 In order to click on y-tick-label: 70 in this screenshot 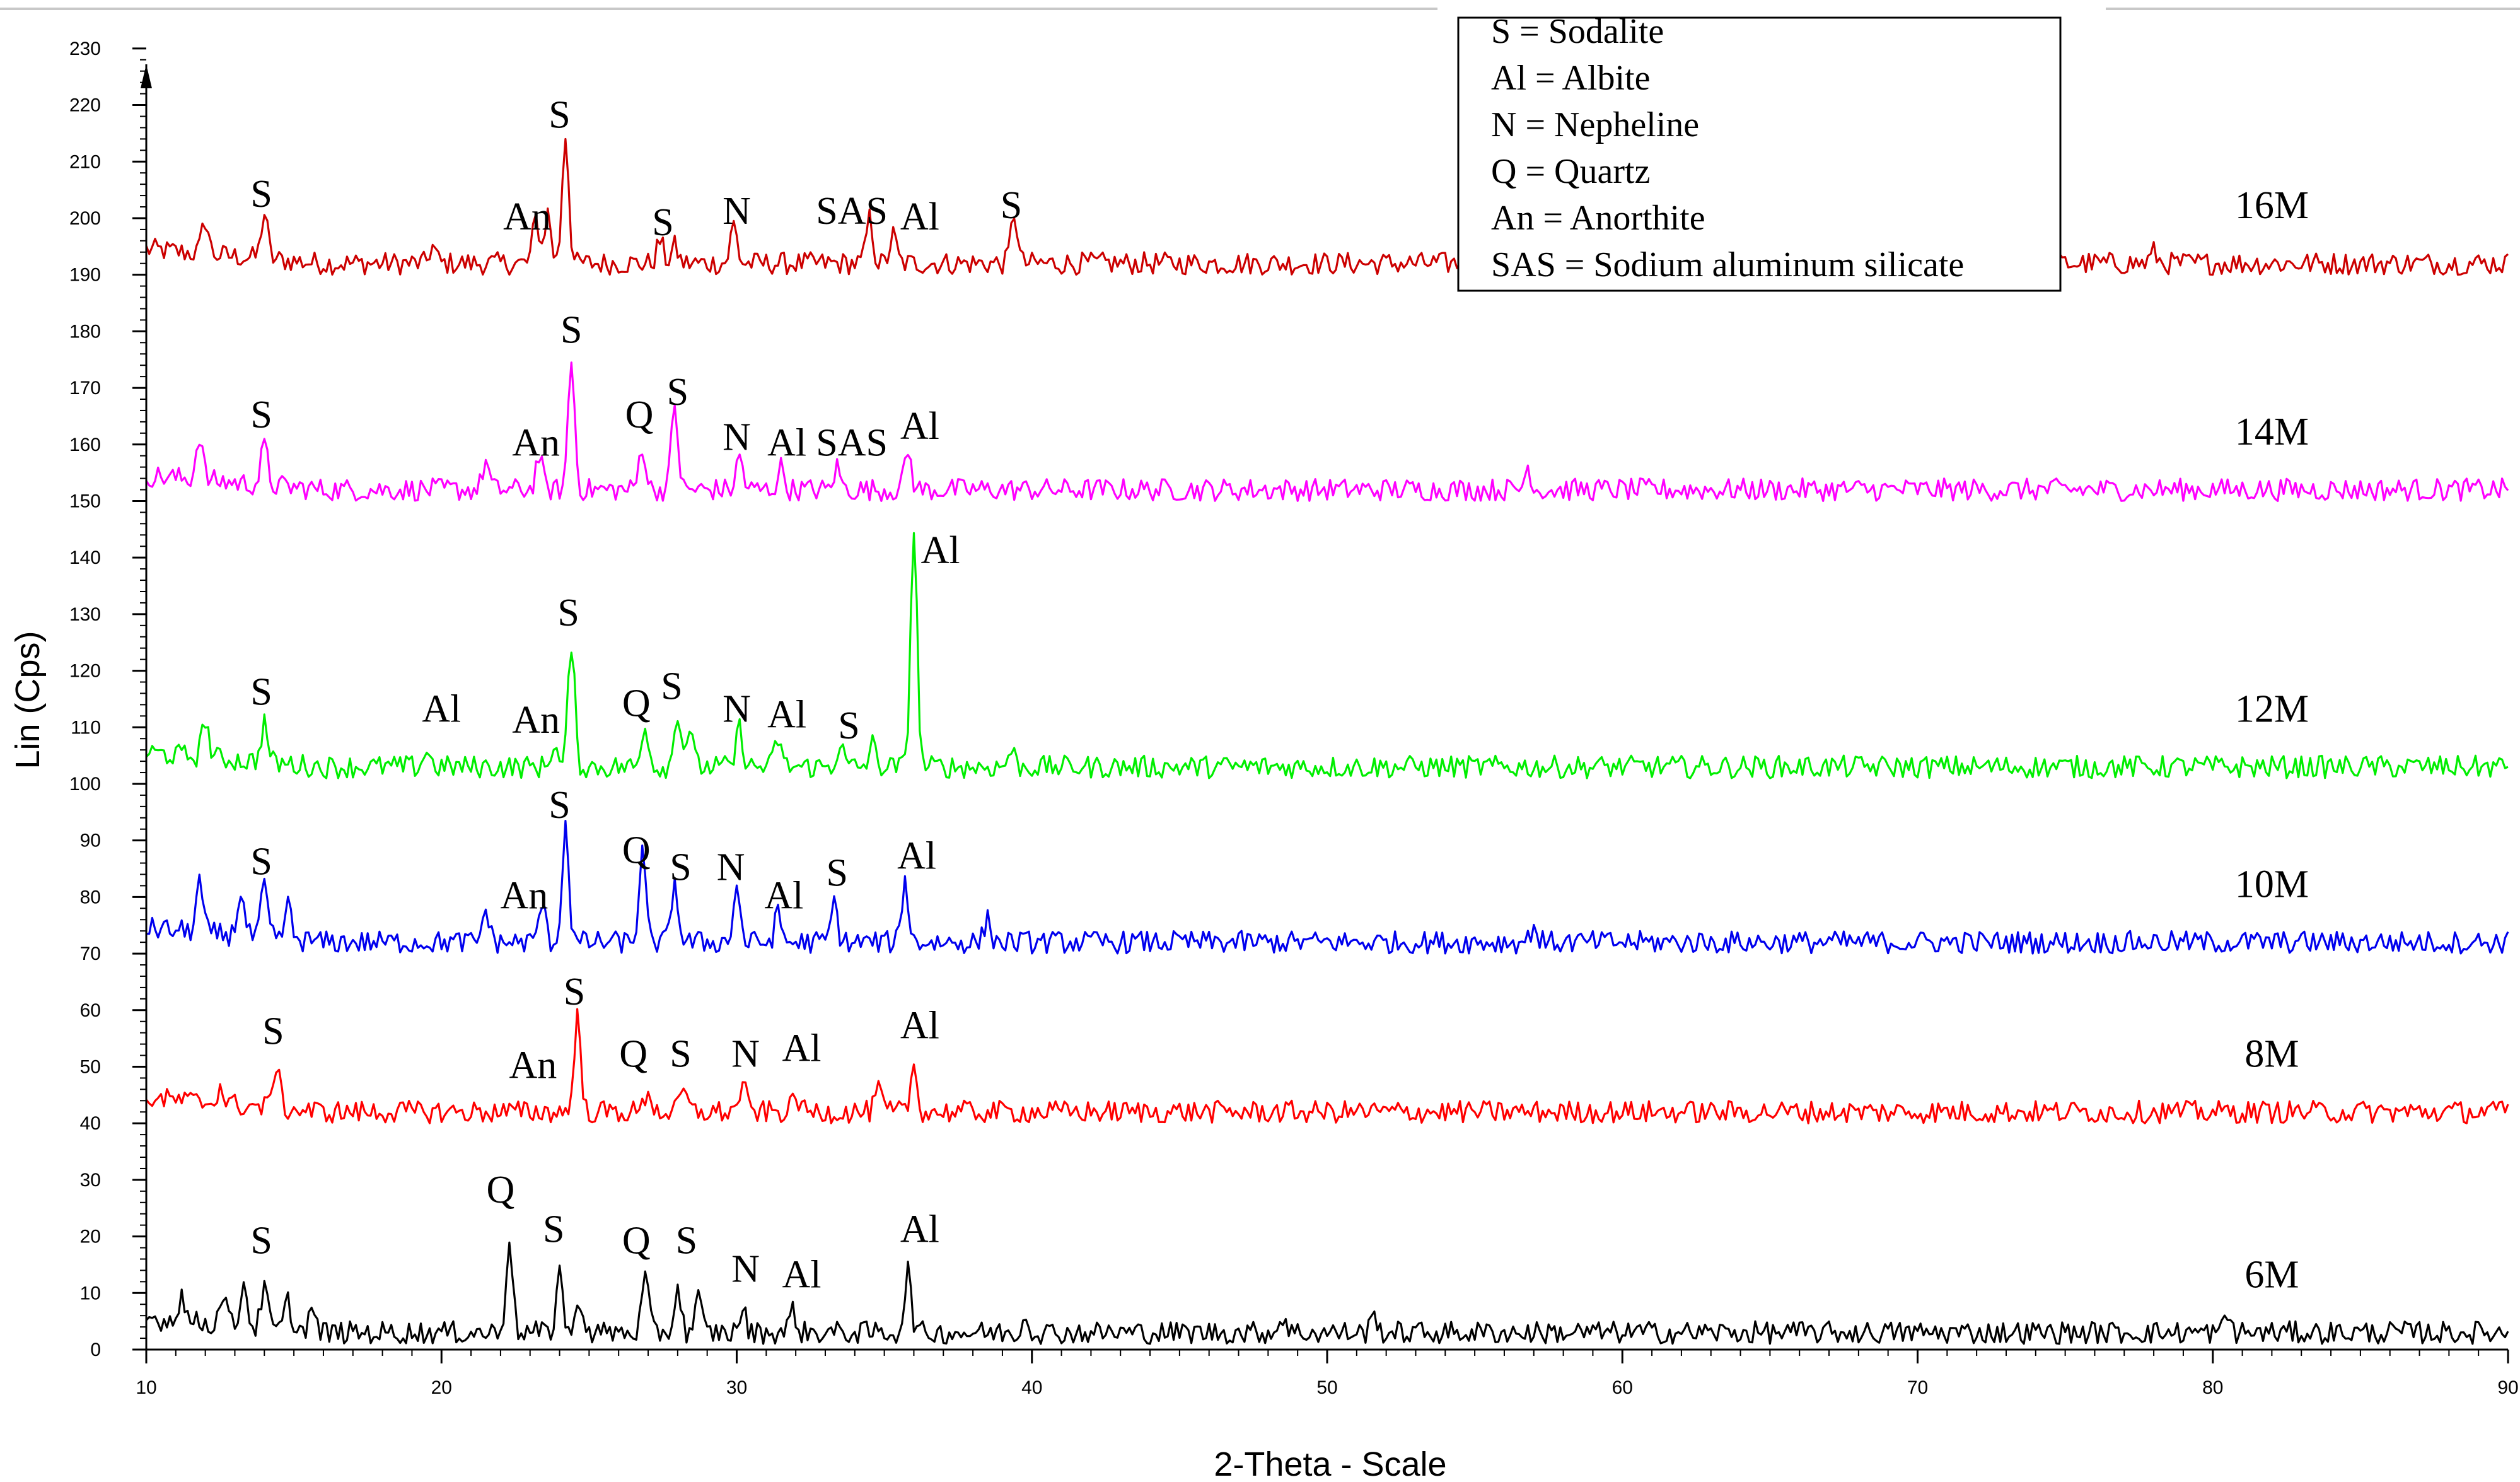, I will do `click(90, 953)`.